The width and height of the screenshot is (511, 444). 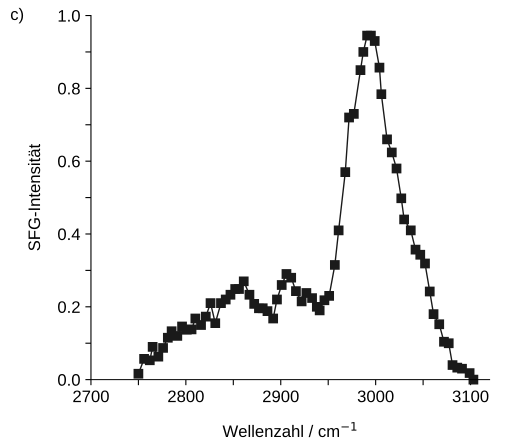 I want to click on y-tick-label: 0.0, so click(x=69, y=380).